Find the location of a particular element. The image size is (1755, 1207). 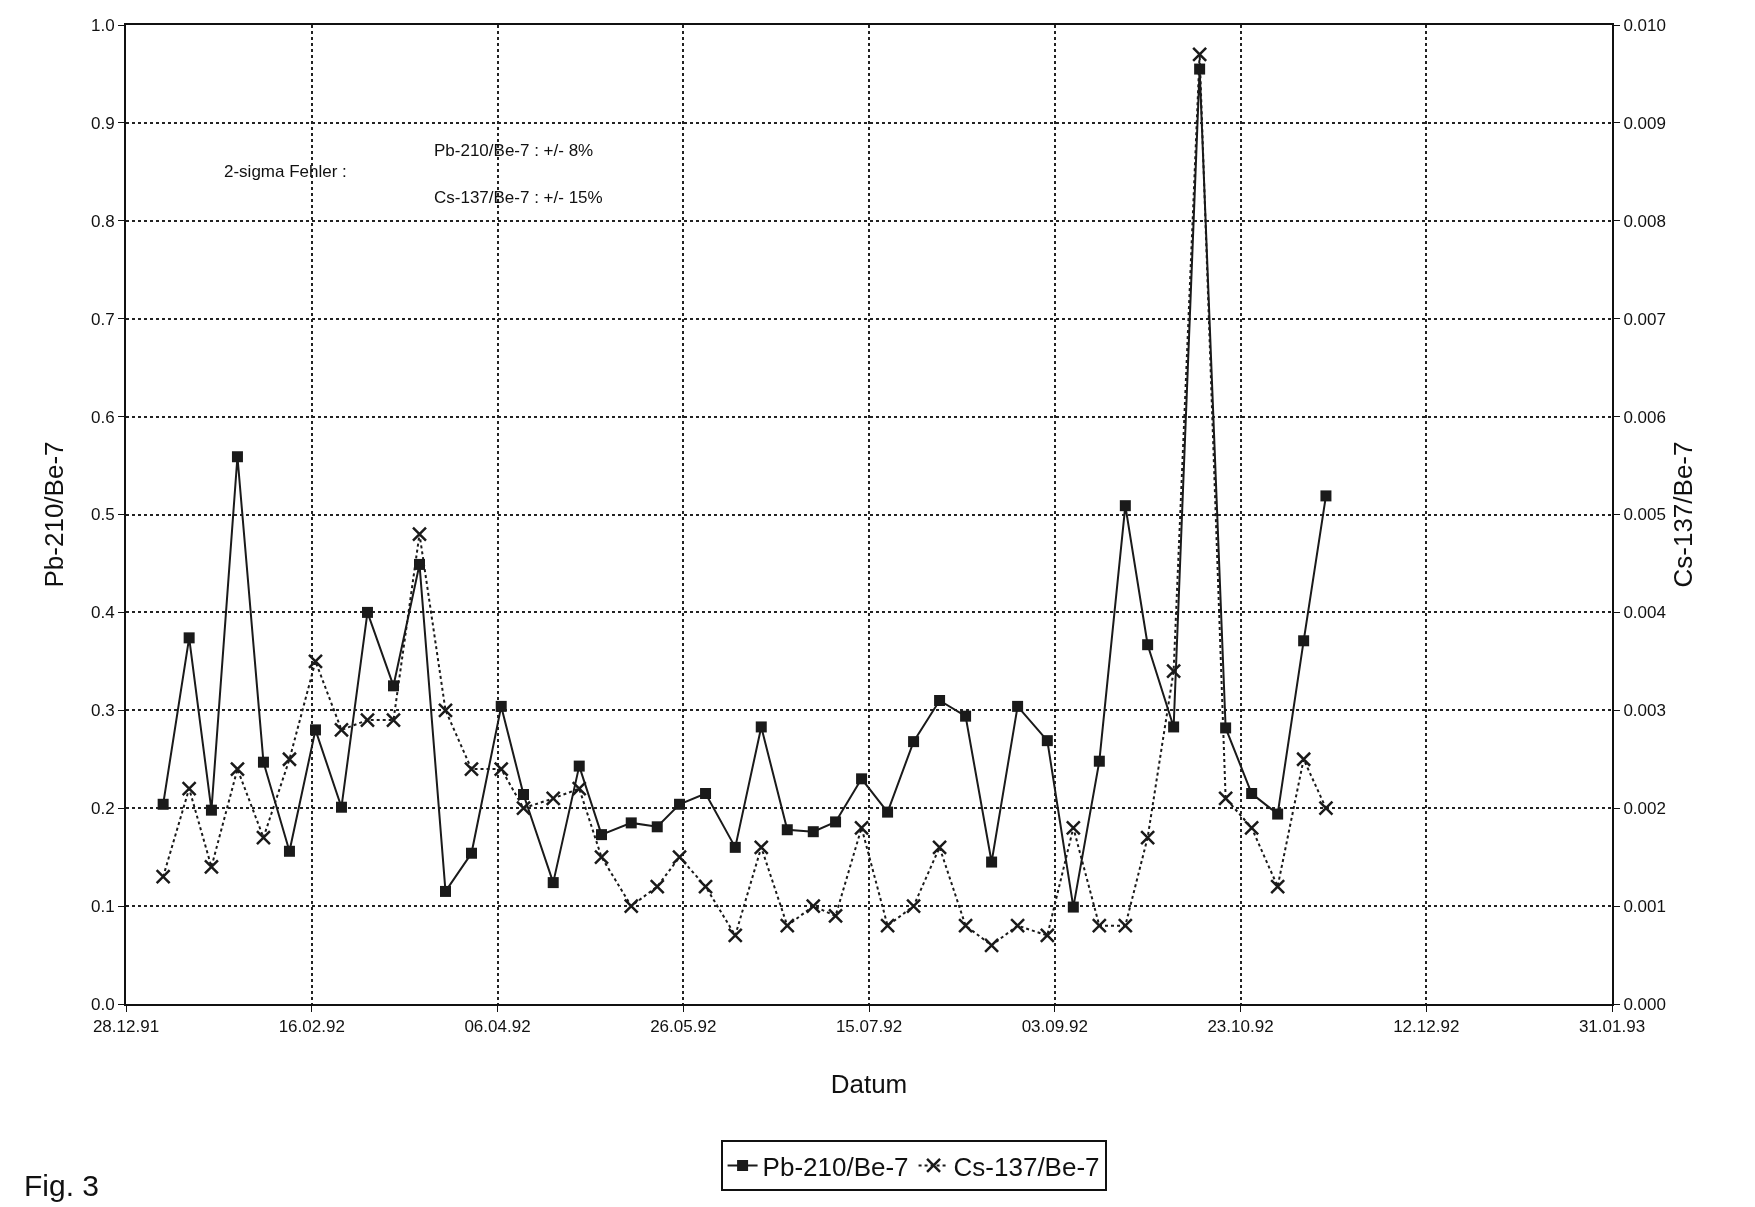

x-tick-label: 16.02.92 is located at coordinates (311, 1027).